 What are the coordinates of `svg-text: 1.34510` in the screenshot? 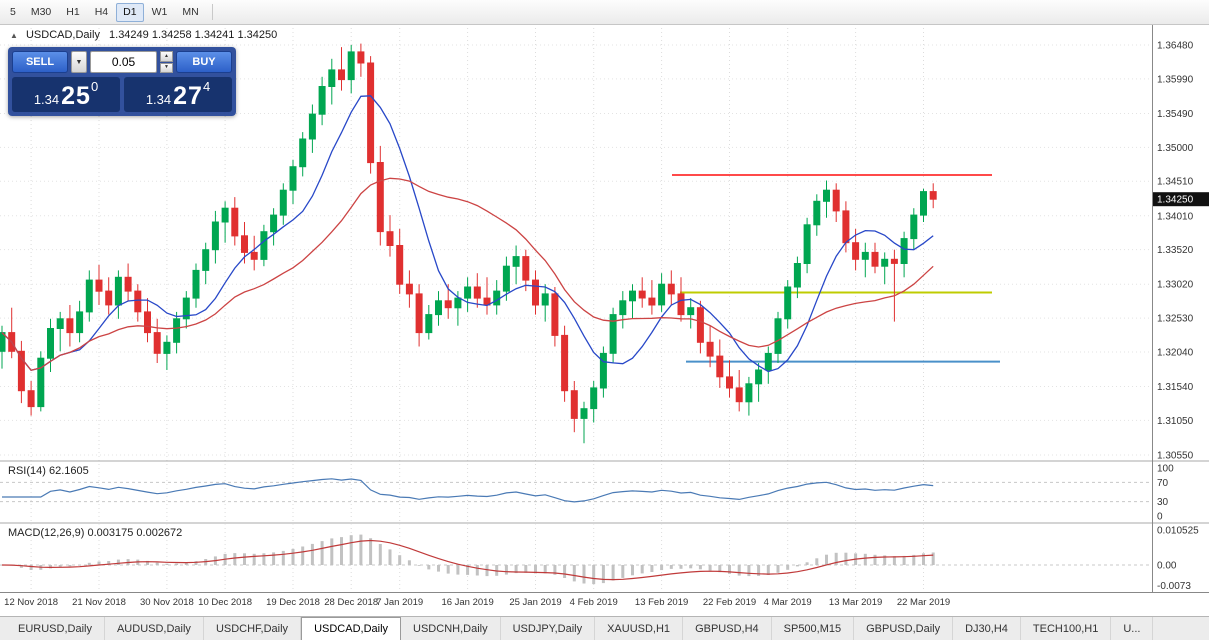 It's located at (1175, 182).